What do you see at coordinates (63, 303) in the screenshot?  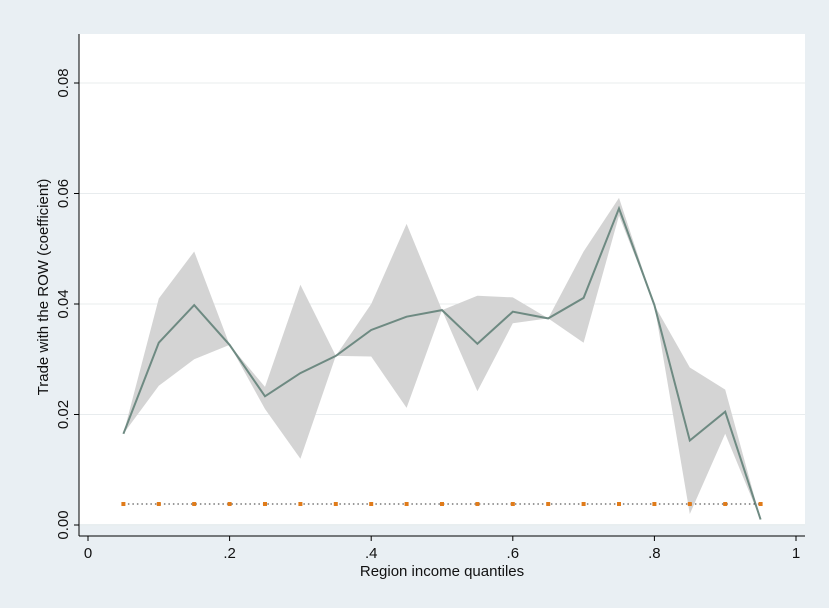 I see `y-tick-label: 0.04` at bounding box center [63, 303].